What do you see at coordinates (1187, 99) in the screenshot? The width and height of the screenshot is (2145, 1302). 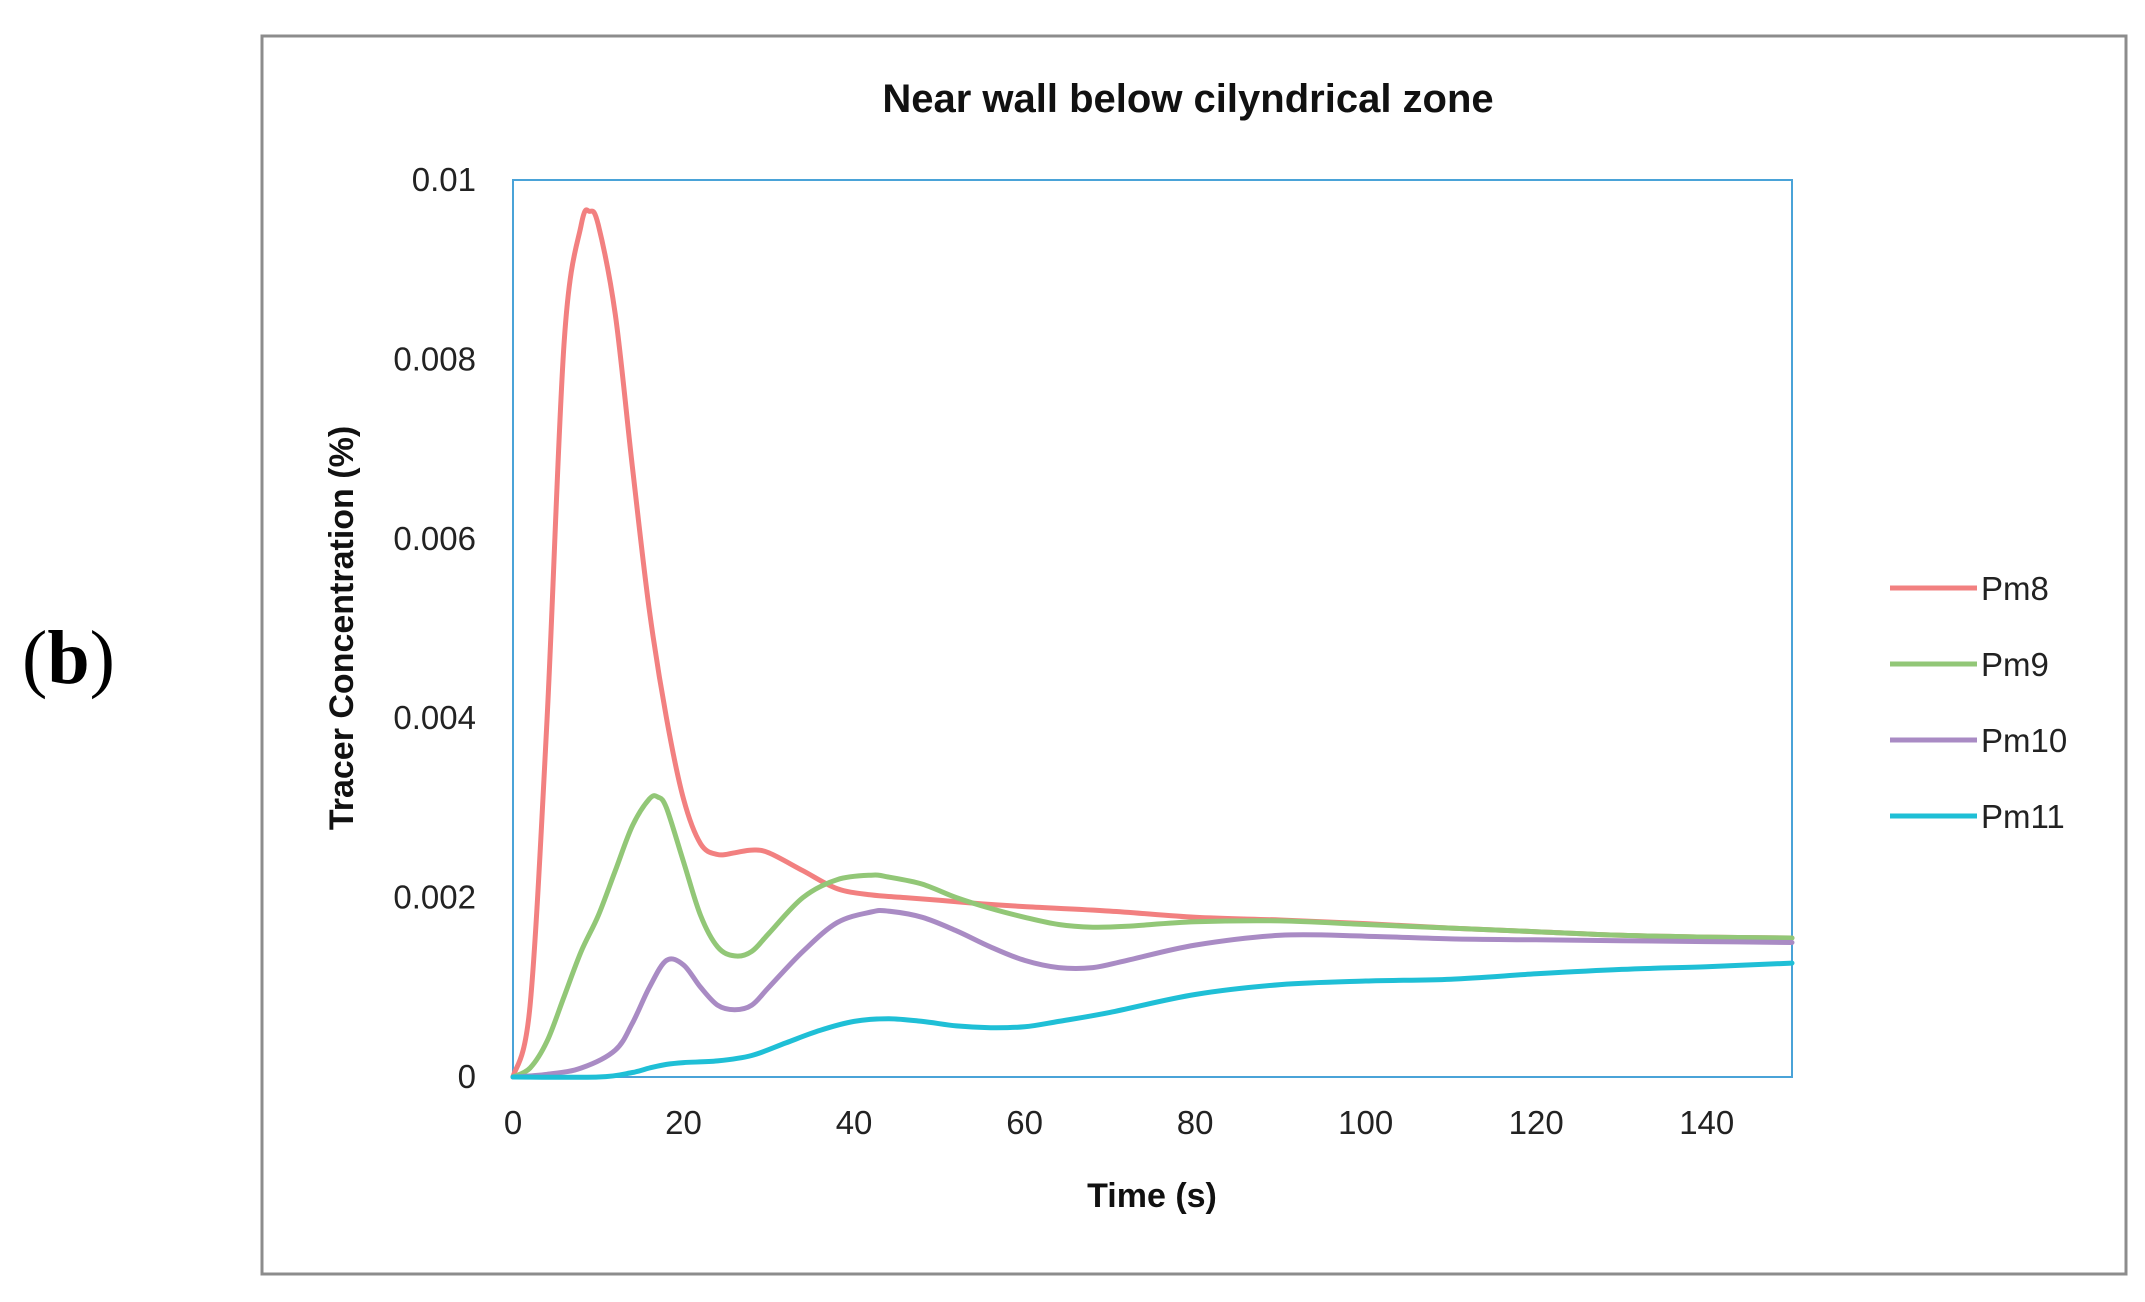 I see `chart-title: Near wall below cilyndrical zone` at bounding box center [1187, 99].